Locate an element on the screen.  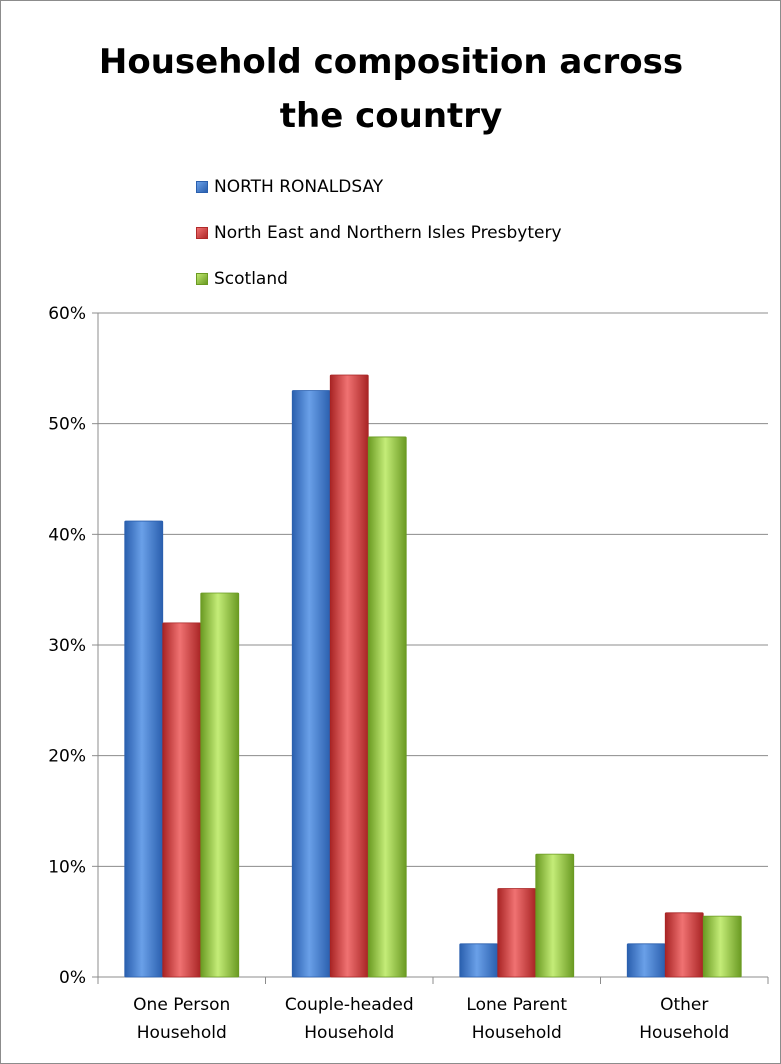
legend-item-scotland: Scotland is located at coordinates (379, 279).